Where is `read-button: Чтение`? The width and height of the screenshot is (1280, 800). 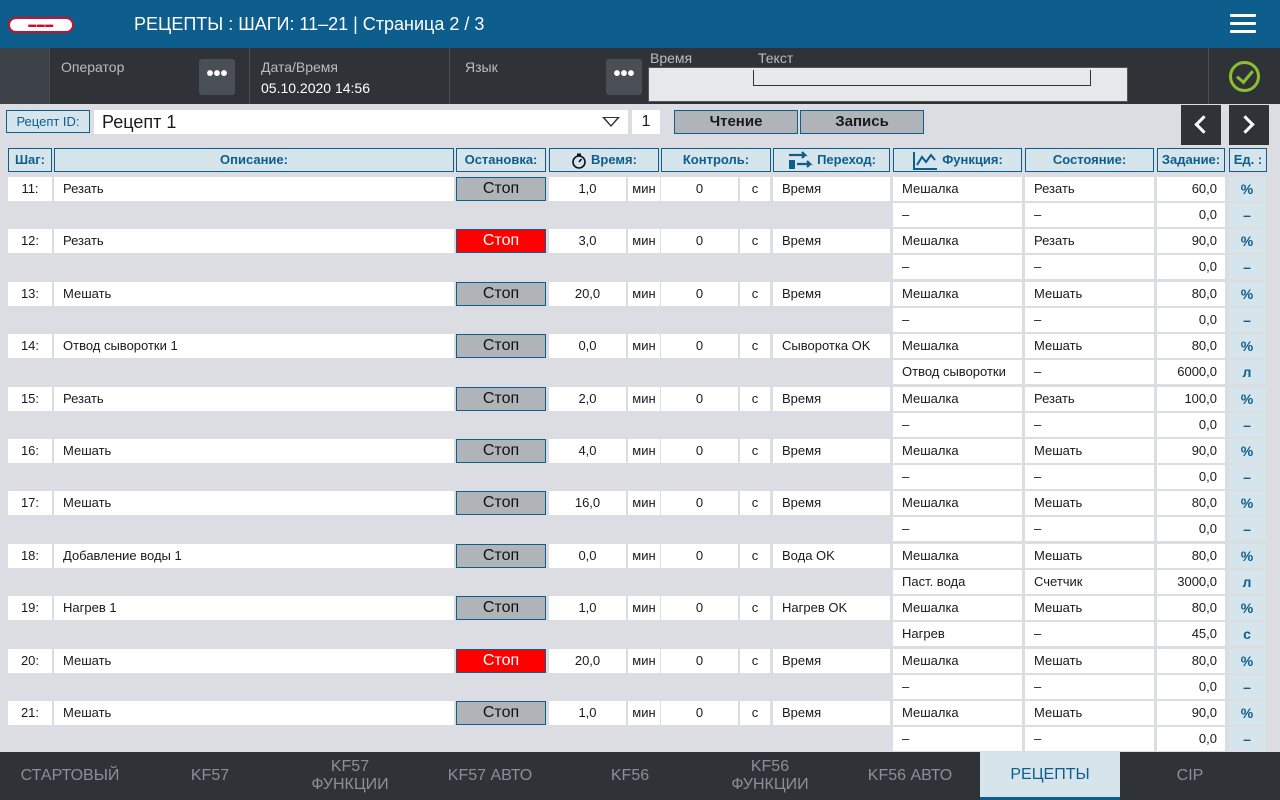 read-button: Чтение is located at coordinates (736, 122).